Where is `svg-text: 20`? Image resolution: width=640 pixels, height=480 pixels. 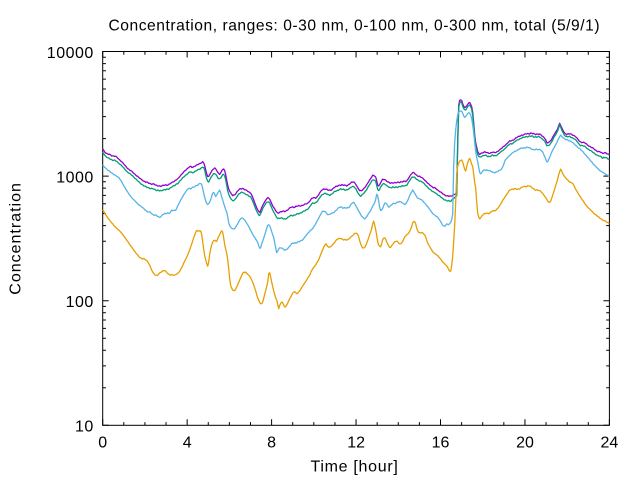
svg-text: 20 is located at coordinates (525, 442).